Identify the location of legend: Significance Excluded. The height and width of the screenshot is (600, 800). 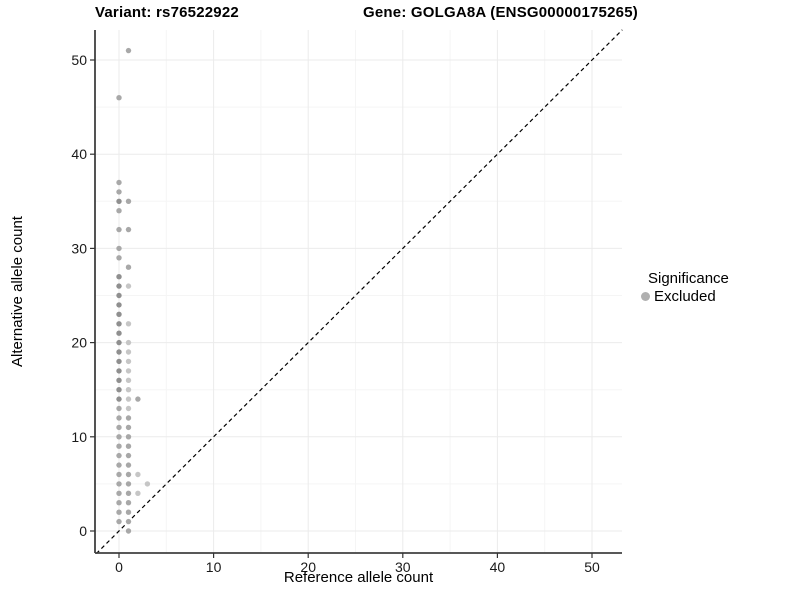
(685, 287).